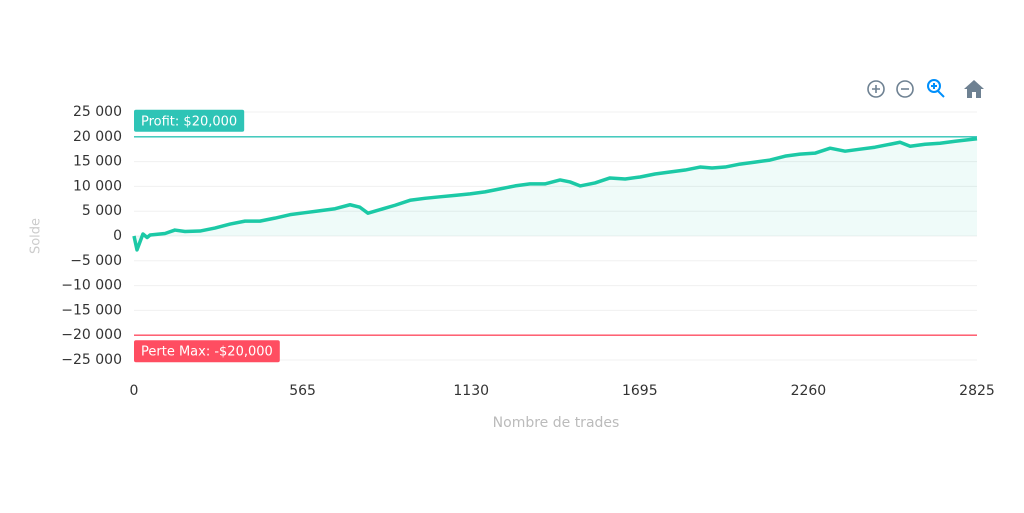 This screenshot has width=1024, height=513. I want to click on y-tick-label: 0, so click(117, 236).